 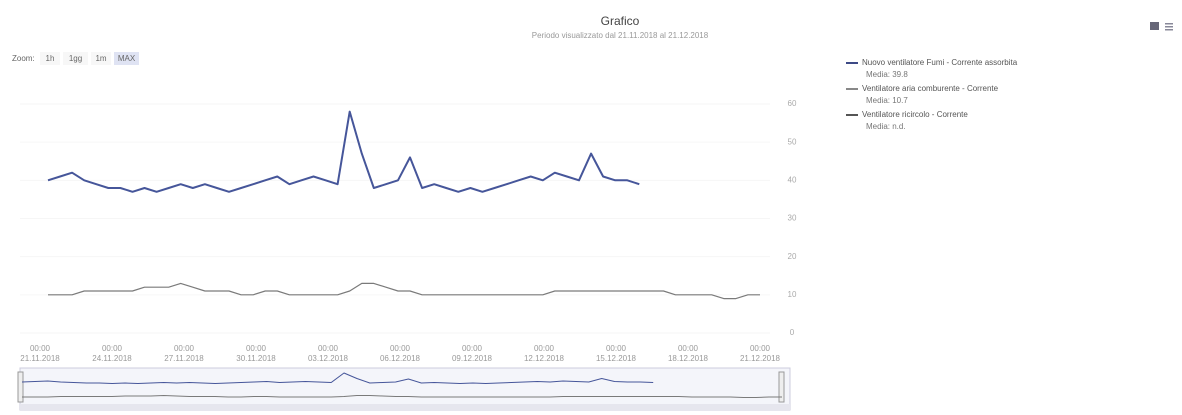 I want to click on y-tick-label: 20, so click(x=792, y=256).